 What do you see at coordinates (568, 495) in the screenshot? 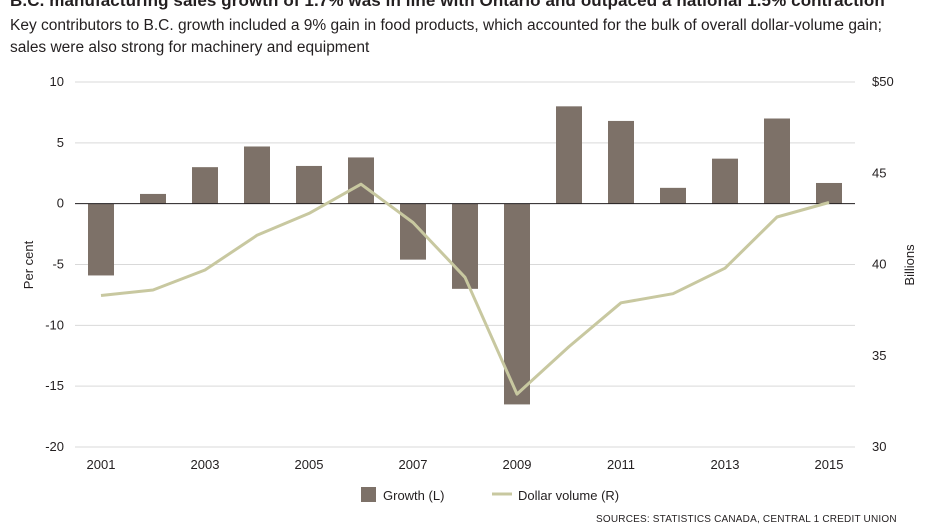
I see `legend-volume-label: Dollar volume (R)` at bounding box center [568, 495].